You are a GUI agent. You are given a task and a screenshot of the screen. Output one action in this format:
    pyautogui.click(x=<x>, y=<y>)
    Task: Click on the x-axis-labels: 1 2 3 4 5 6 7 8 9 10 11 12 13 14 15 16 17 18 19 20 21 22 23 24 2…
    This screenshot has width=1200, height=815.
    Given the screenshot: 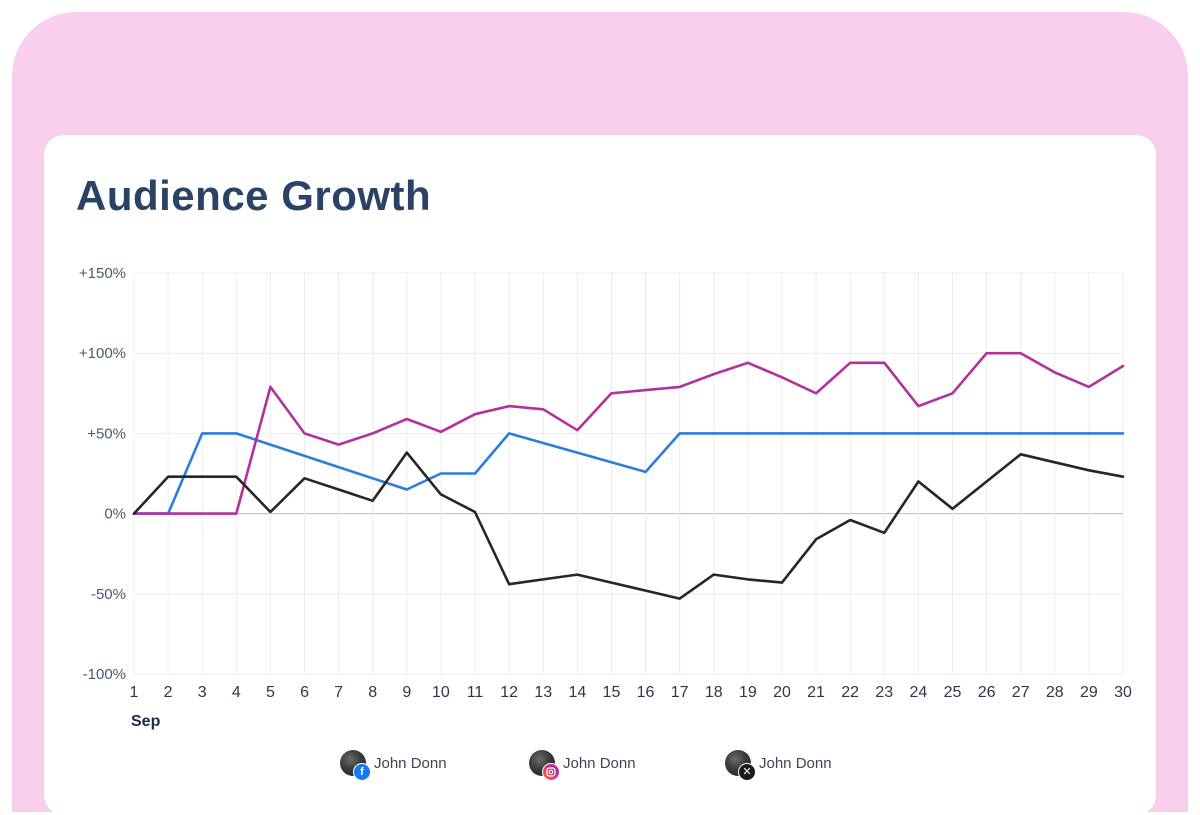 What is the action you would take?
    pyautogui.click(x=631, y=692)
    